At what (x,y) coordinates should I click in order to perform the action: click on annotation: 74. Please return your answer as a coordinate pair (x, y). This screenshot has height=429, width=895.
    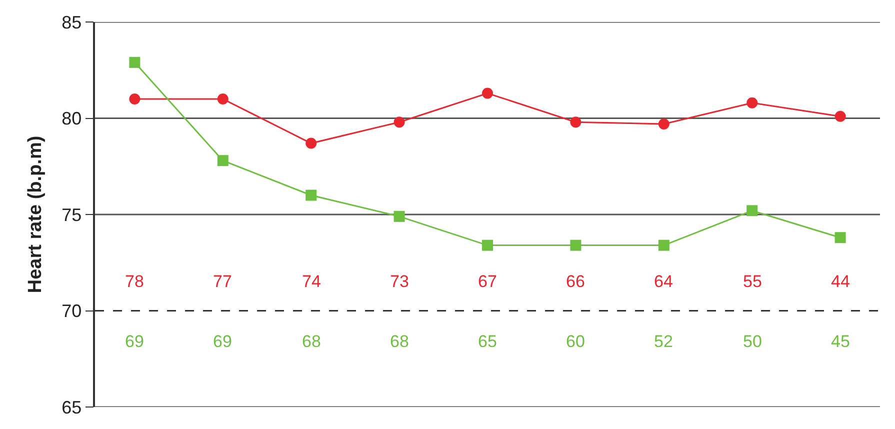
    Looking at the image, I should click on (311, 281).